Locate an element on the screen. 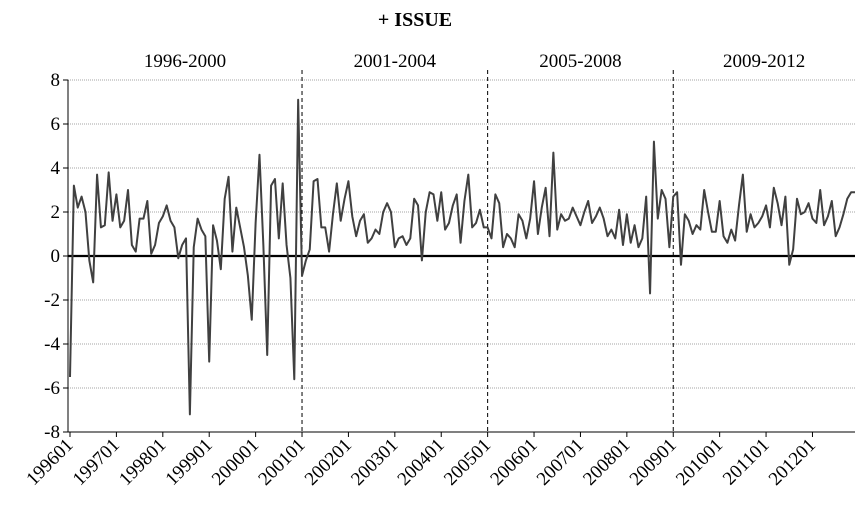 The image size is (867, 522). y-tick-label: -8 is located at coordinates (52, 432).